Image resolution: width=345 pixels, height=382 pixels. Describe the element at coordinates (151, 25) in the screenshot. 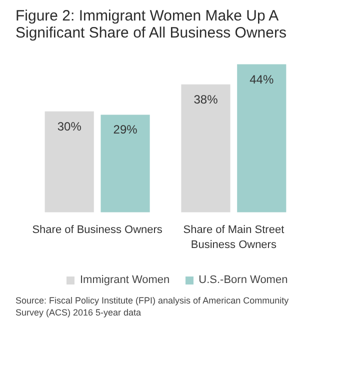

I see `chart-title: Figure 2: Immigrant Women Make Up A Significant Share of All Business Owners` at that location.